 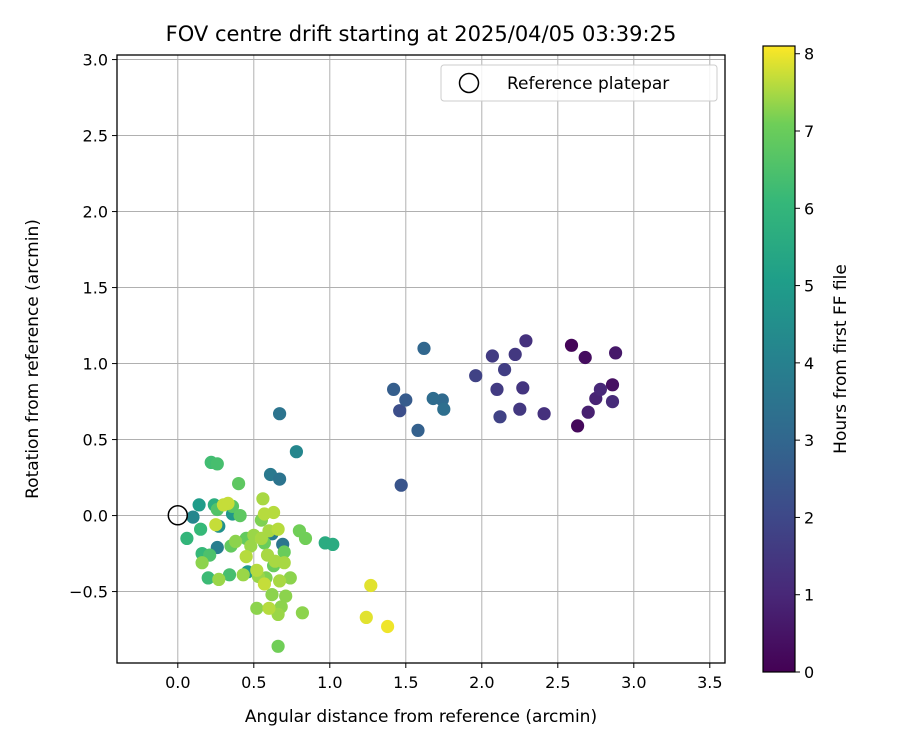 I want to click on x-tick-label: 0.0, so click(x=177, y=682).